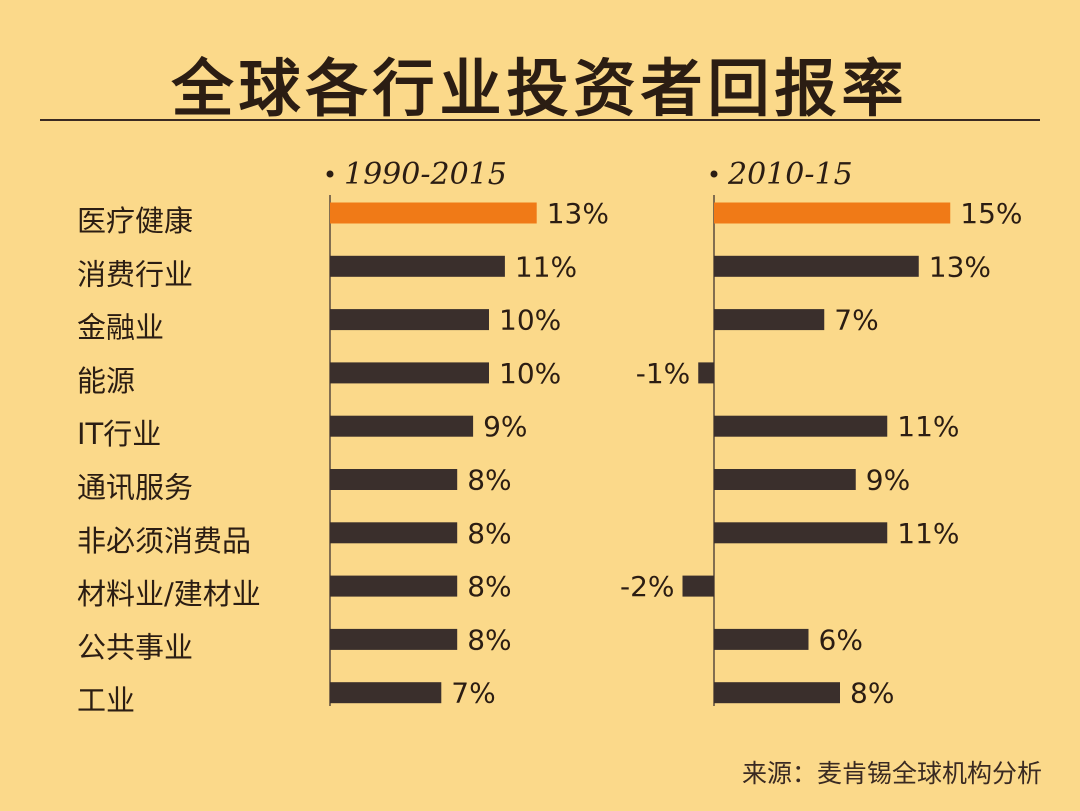  What do you see at coordinates (663, 373) in the screenshot?
I see `data-label: -1%` at bounding box center [663, 373].